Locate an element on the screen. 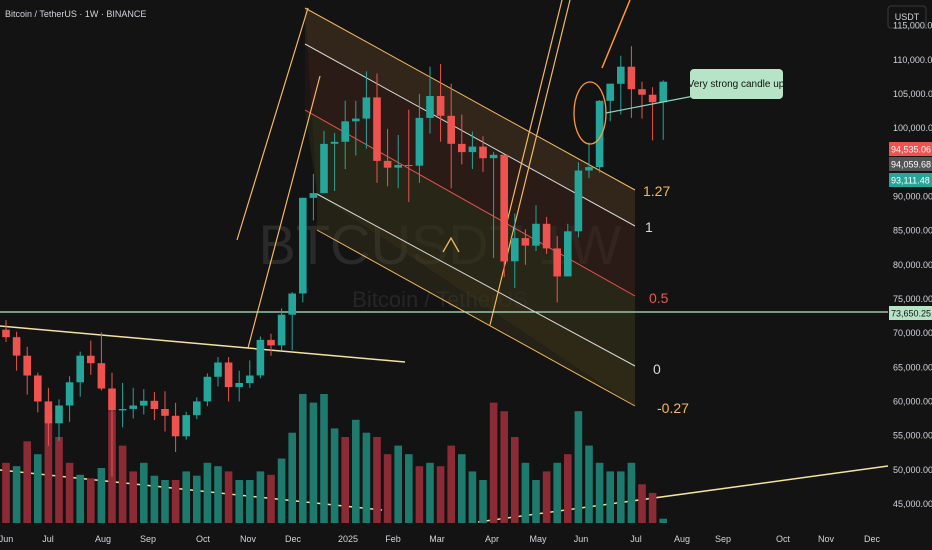 The image size is (932, 550). time-tick-label: Sep is located at coordinates (148, 539).